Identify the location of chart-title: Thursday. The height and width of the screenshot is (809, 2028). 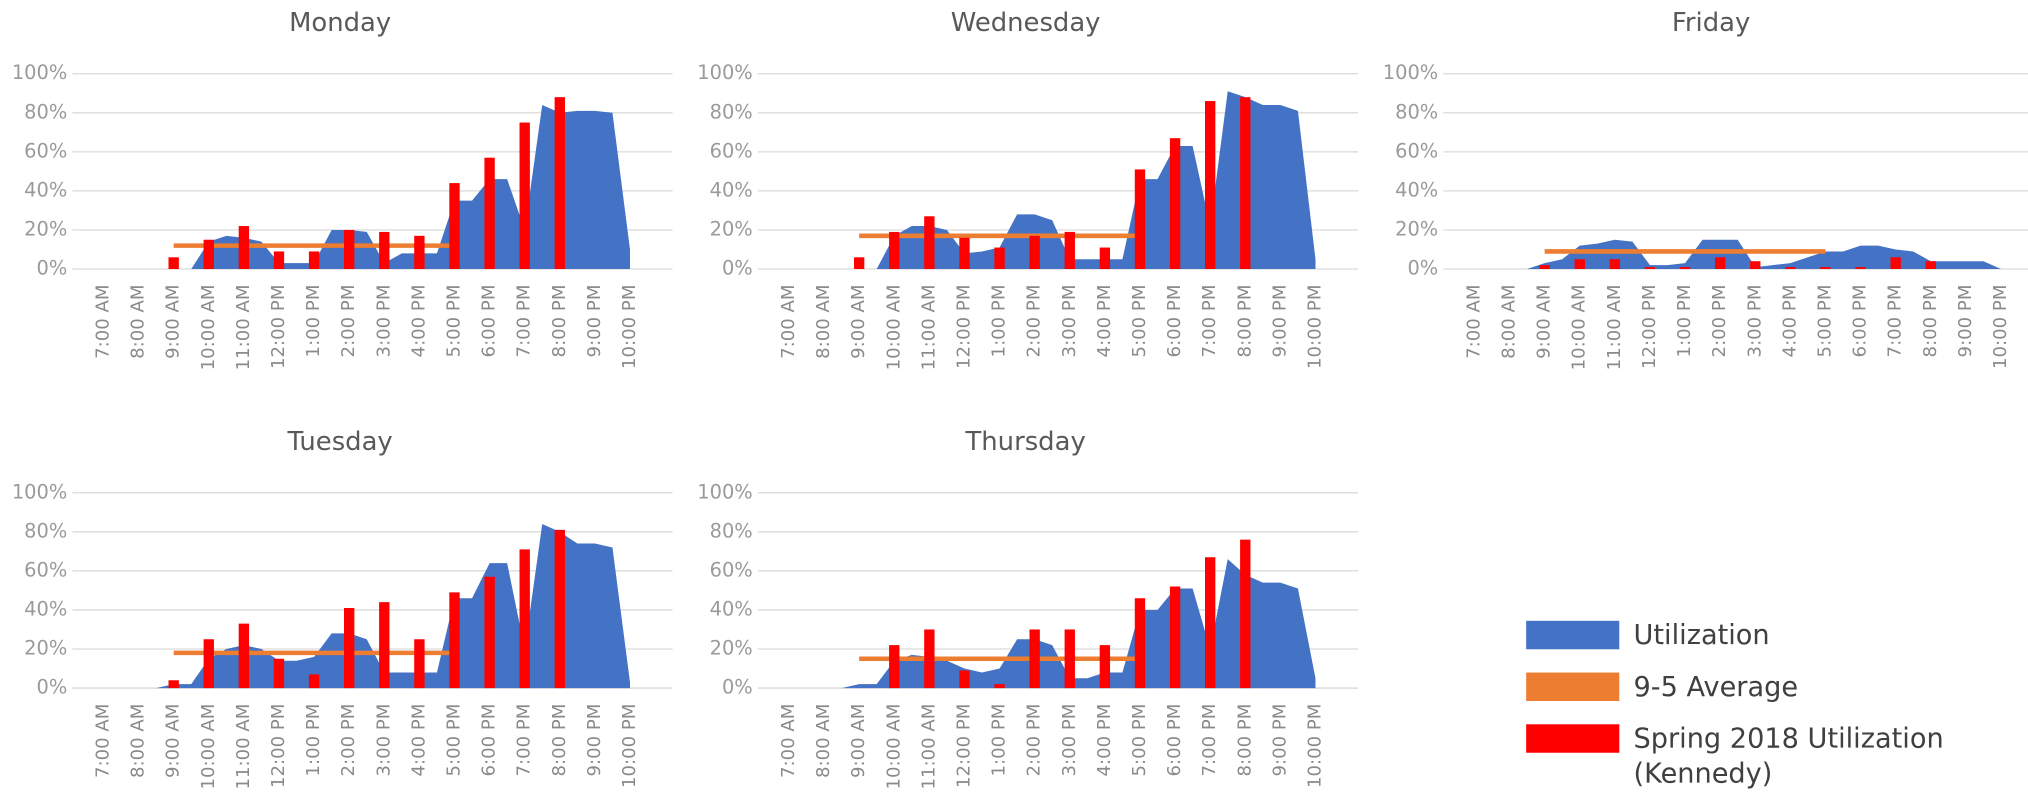
(1025, 442).